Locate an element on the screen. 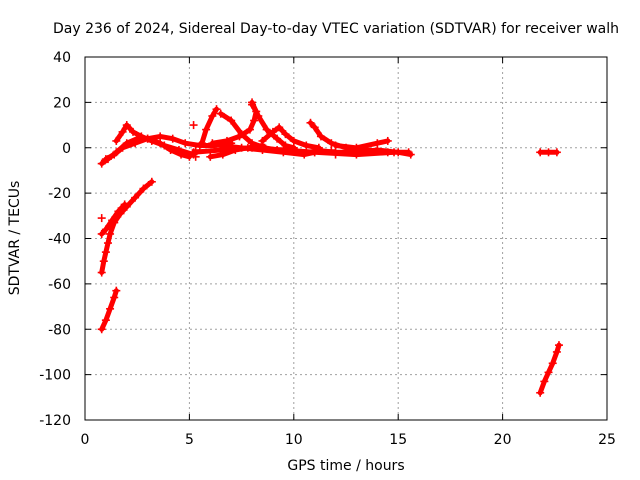  x-tick-labels: 0 5 10 15 20 25 is located at coordinates (348, 440).